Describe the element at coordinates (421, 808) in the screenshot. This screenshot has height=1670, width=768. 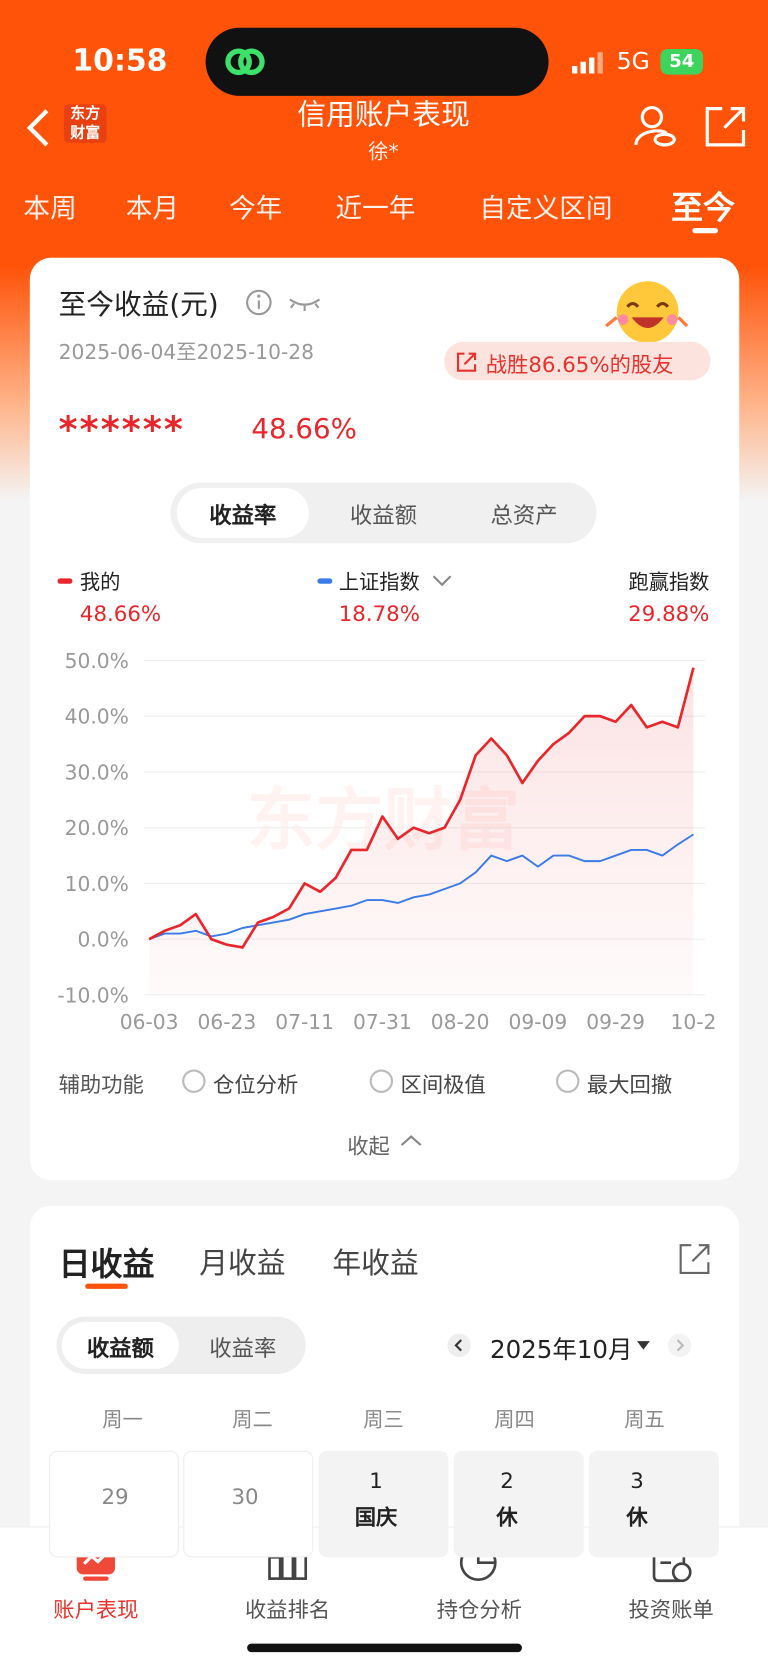
I see `line` at that location.